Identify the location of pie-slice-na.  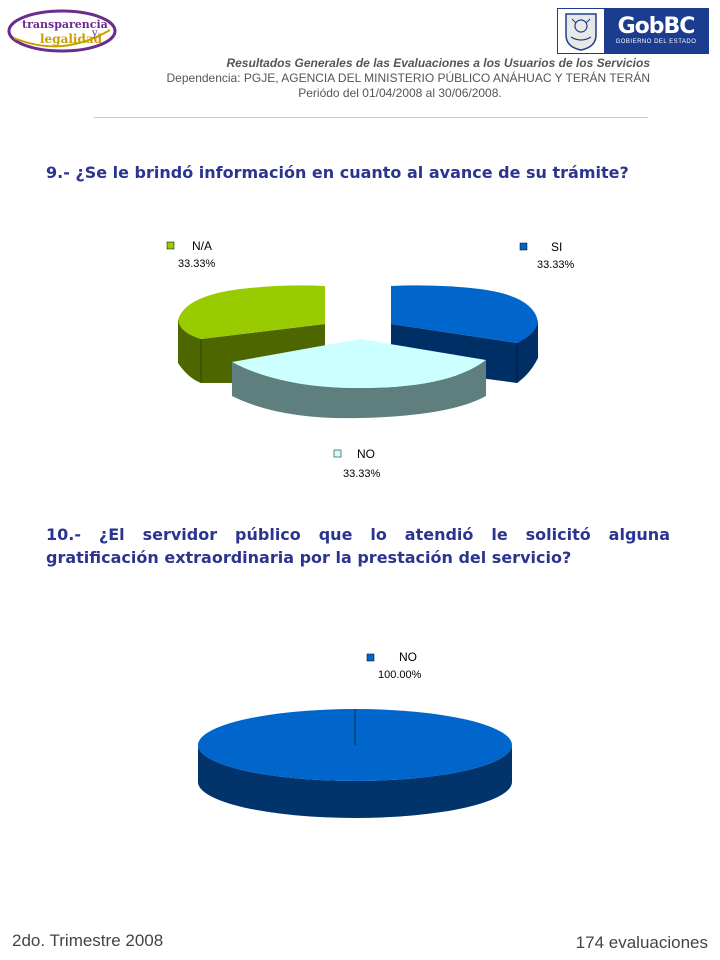
(251, 334).